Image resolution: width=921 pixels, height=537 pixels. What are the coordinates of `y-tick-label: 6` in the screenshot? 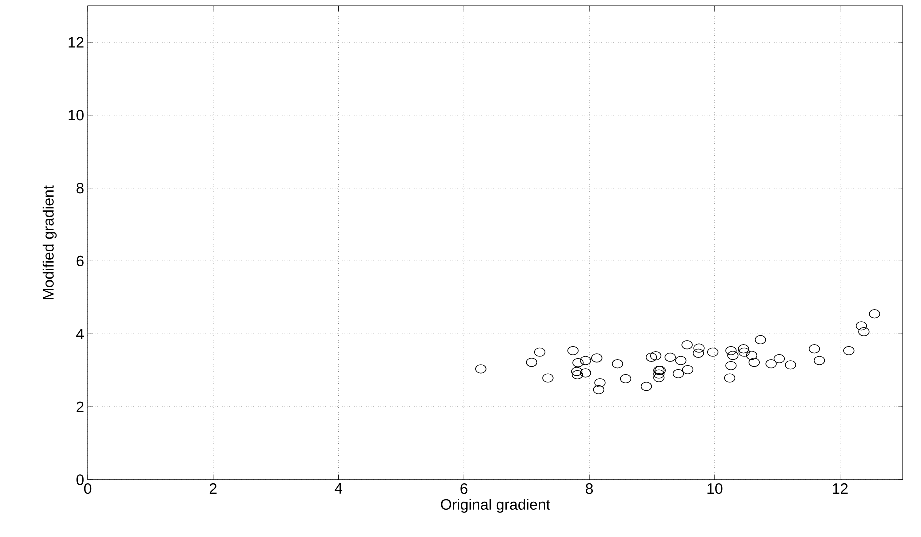 It's located at (80, 261).